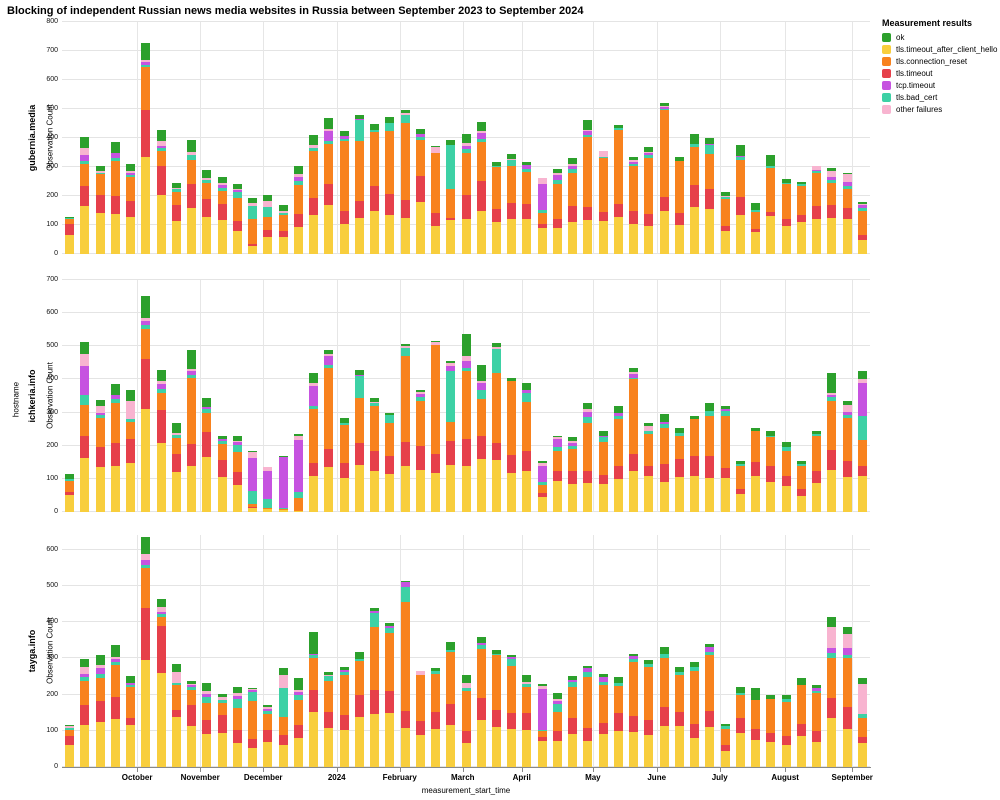  Describe the element at coordinates (900, 37) in the screenshot. I see `legend-item-label: ok` at that location.